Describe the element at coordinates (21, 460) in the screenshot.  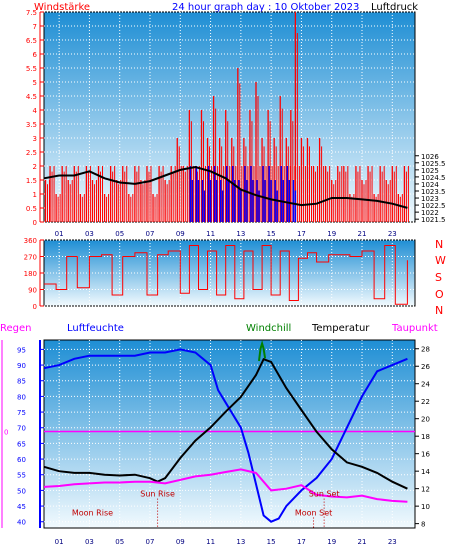
I see `luftfeuchte-tick-label: 60` at that location.